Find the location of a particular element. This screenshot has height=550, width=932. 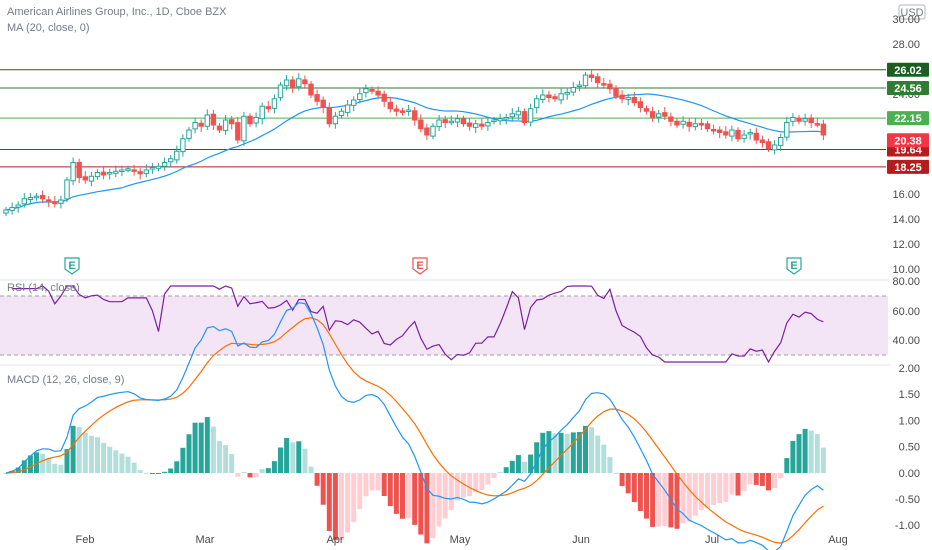

time-tick: May is located at coordinates (460, 540).